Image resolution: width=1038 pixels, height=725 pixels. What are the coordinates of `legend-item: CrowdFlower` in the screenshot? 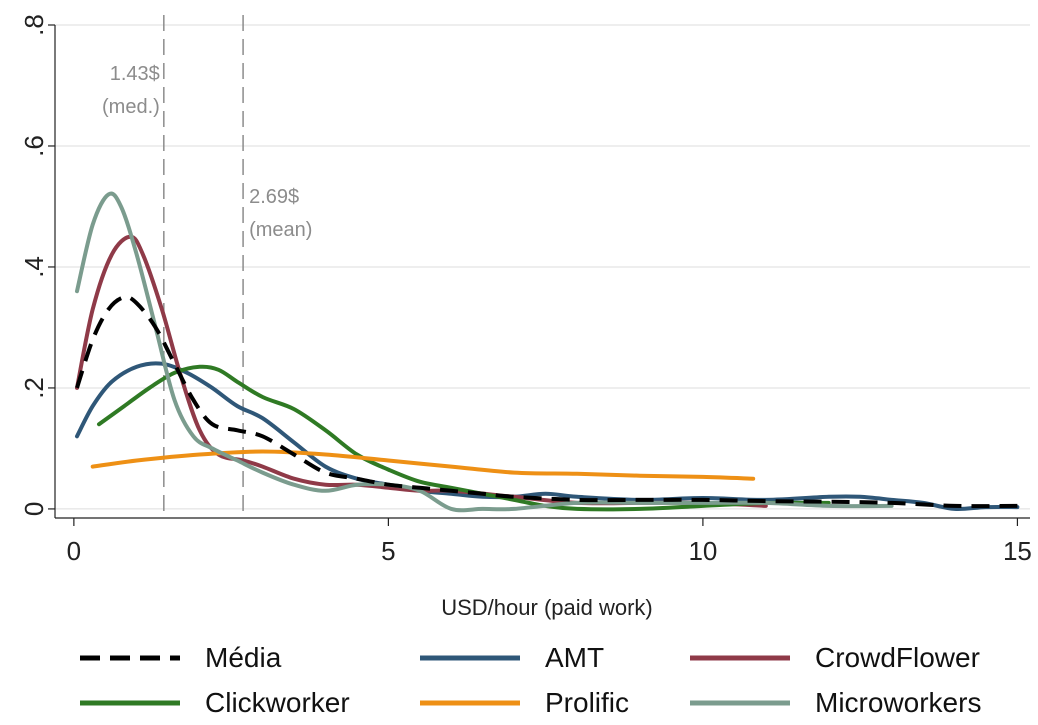 It's located at (835, 657).